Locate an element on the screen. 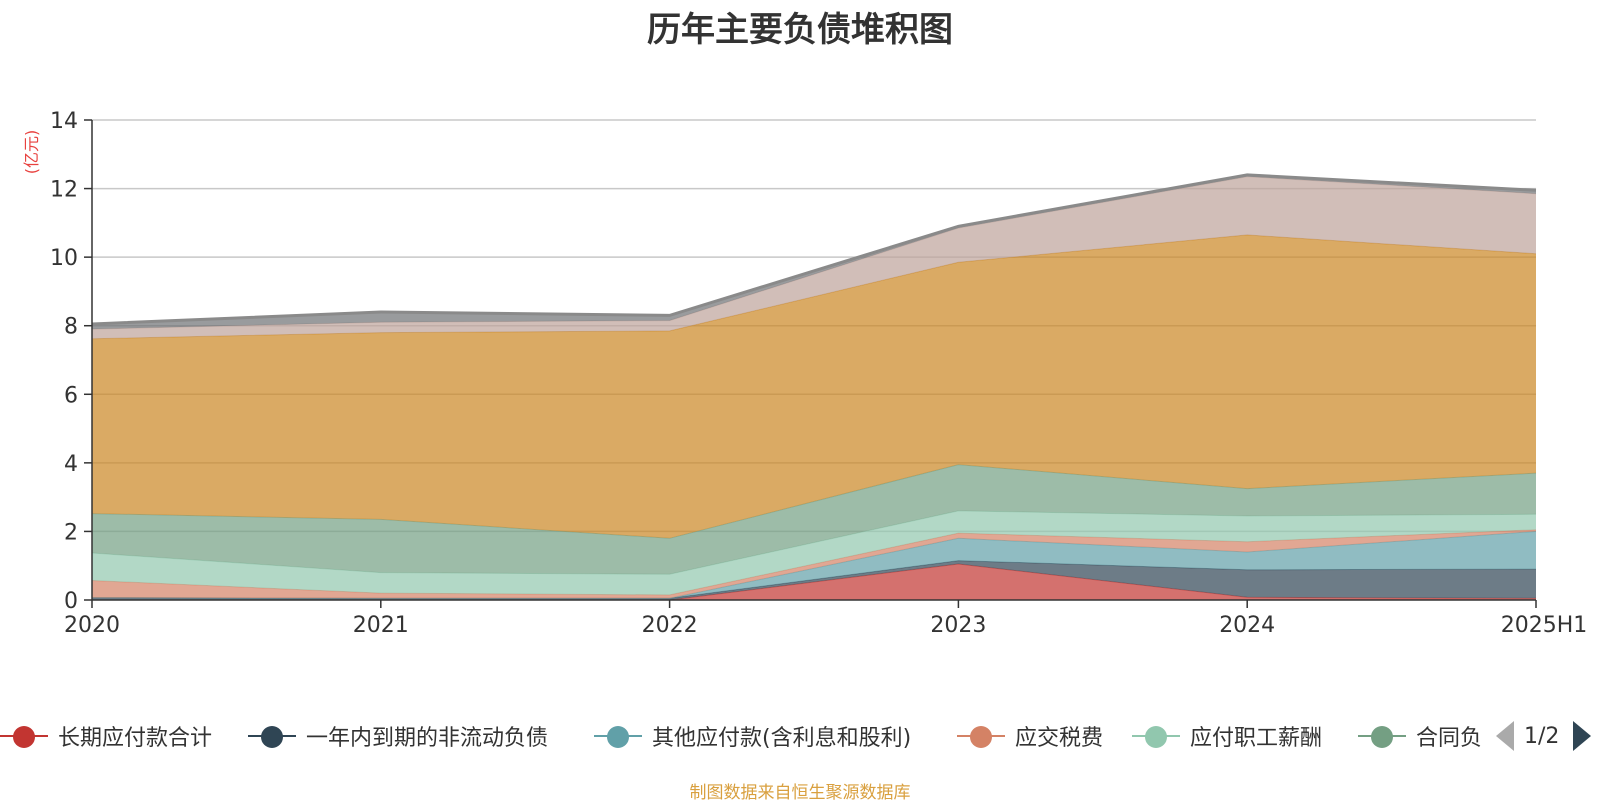  legend-prev-page-icon is located at coordinates (1505, 736).